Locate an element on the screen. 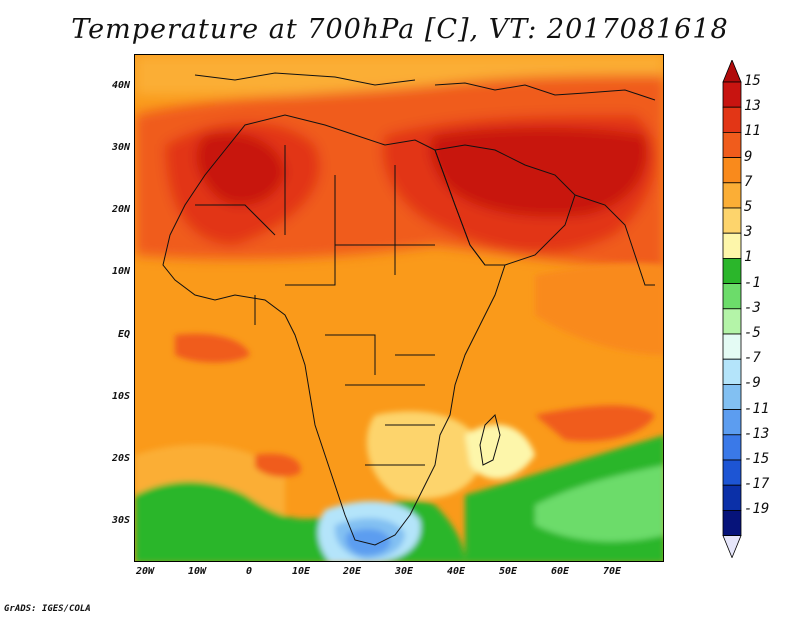 This screenshot has height=618, width=800. colorbar-label: -3 is located at coordinates (752, 307).